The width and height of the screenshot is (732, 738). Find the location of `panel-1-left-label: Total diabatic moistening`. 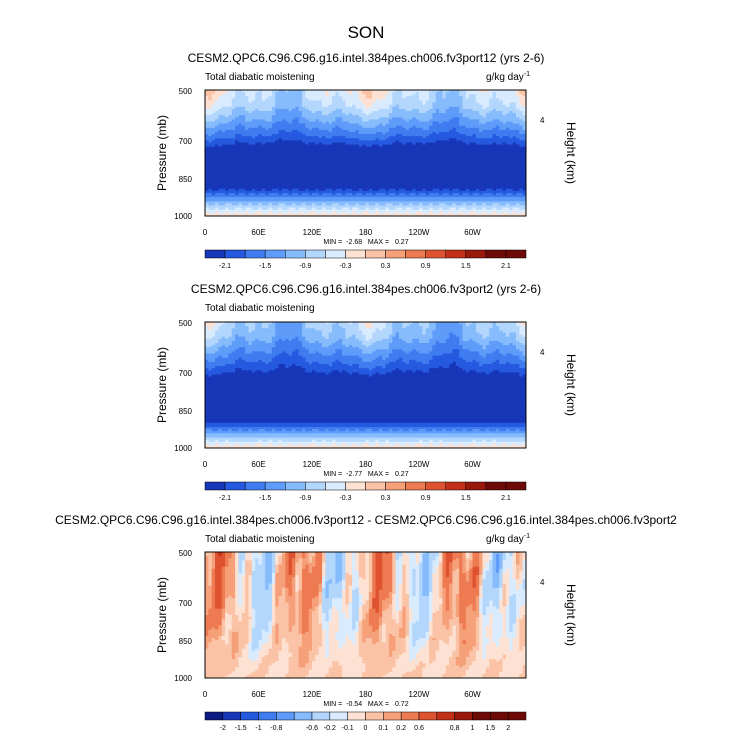

panel-1-left-label: Total diabatic moistening is located at coordinates (260, 77).